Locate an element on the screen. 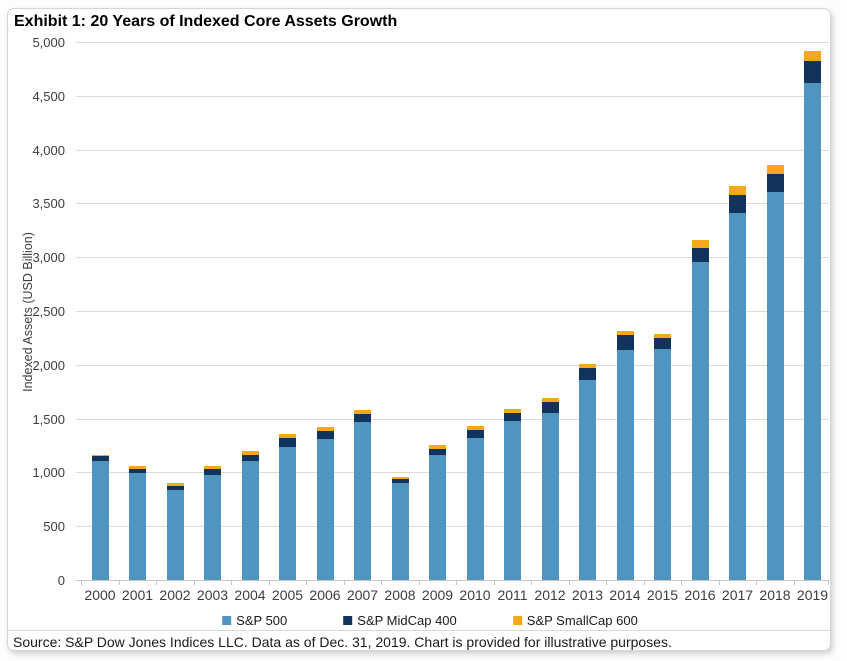 This screenshot has height=661, width=847. legend-item-smallcap600: S&P SmallCap 600 is located at coordinates (575, 620).